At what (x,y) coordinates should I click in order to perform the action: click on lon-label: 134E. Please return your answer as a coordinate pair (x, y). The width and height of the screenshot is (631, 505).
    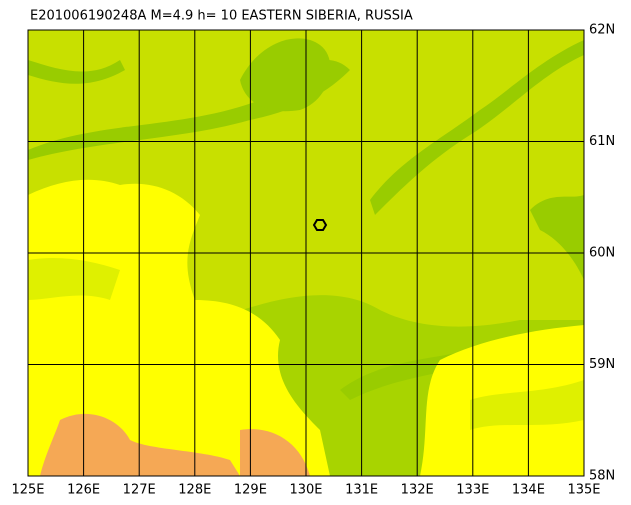
    Looking at the image, I should click on (528, 490).